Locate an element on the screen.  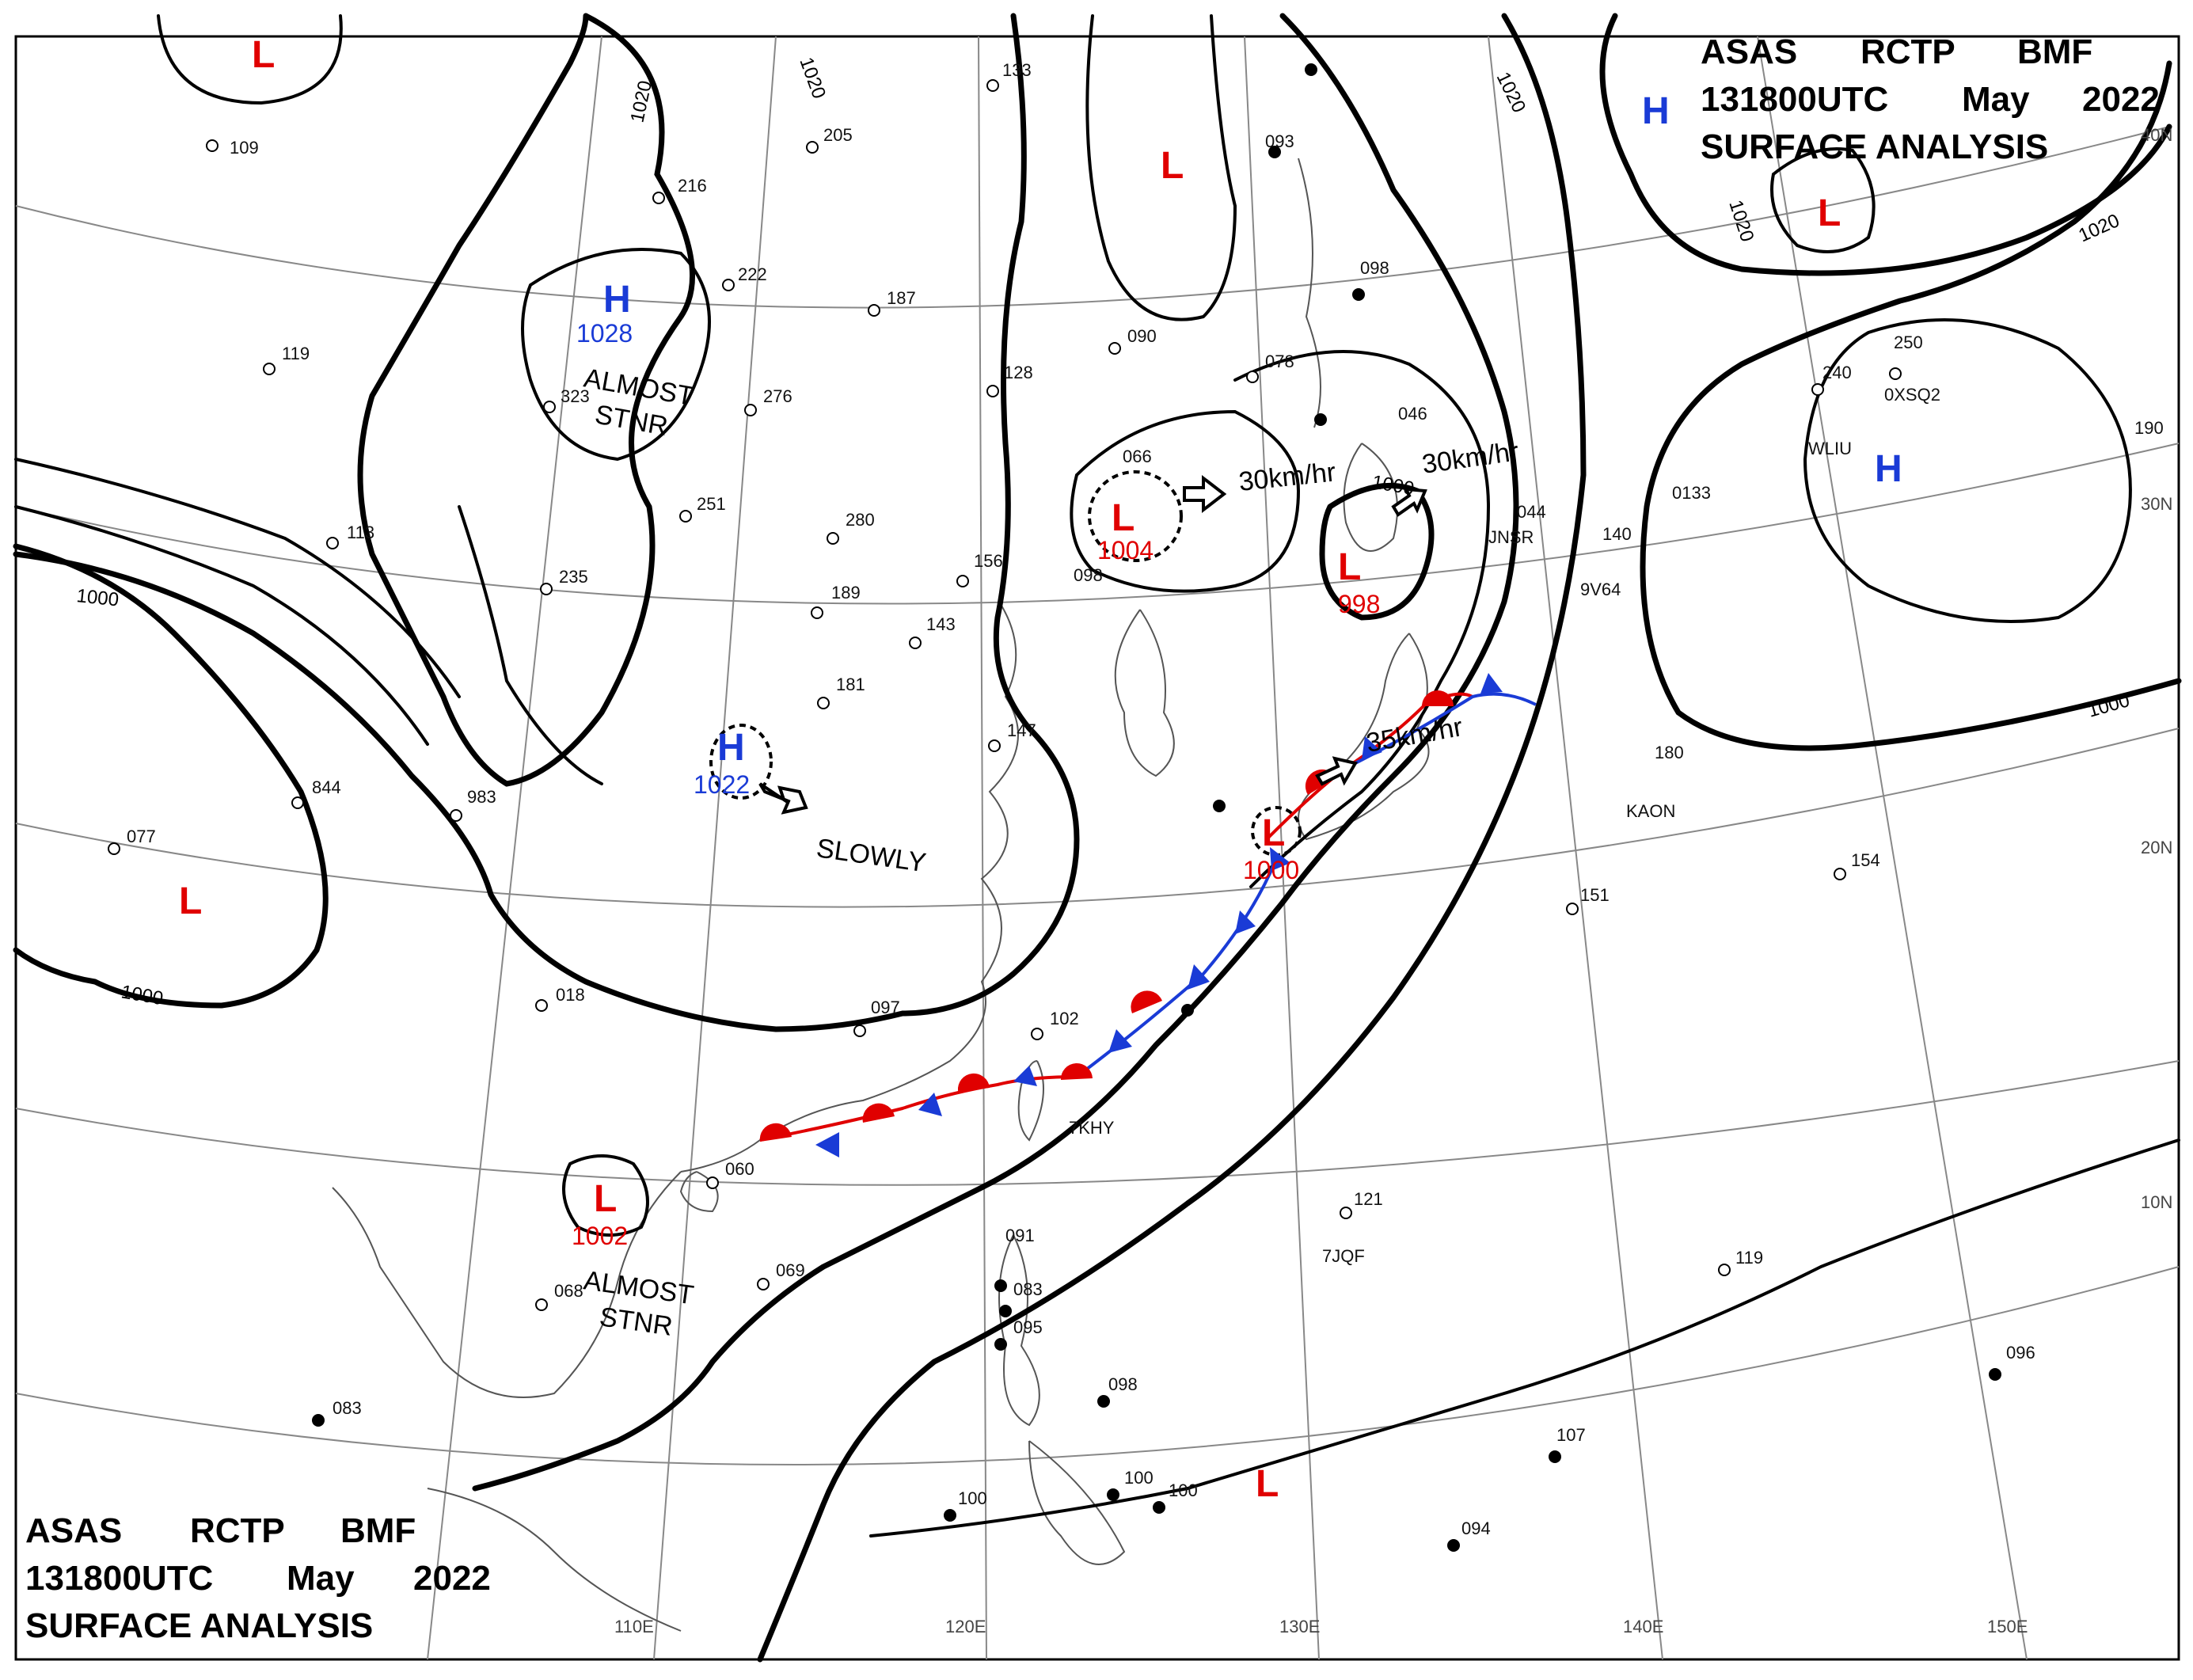
svg-text: 091 is located at coordinates (1020, 1235).